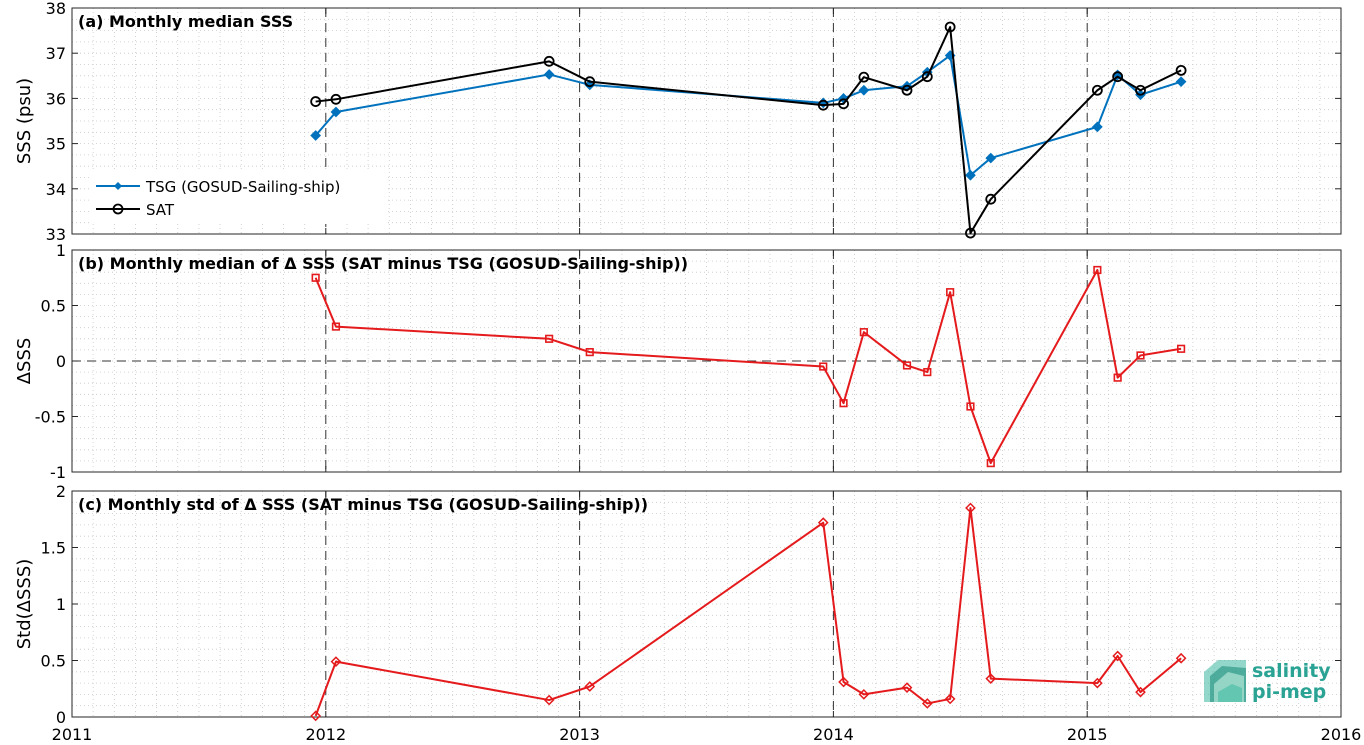  Describe the element at coordinates (24, 361) in the screenshot. I see `y-axis-label: ΔSSS` at that location.